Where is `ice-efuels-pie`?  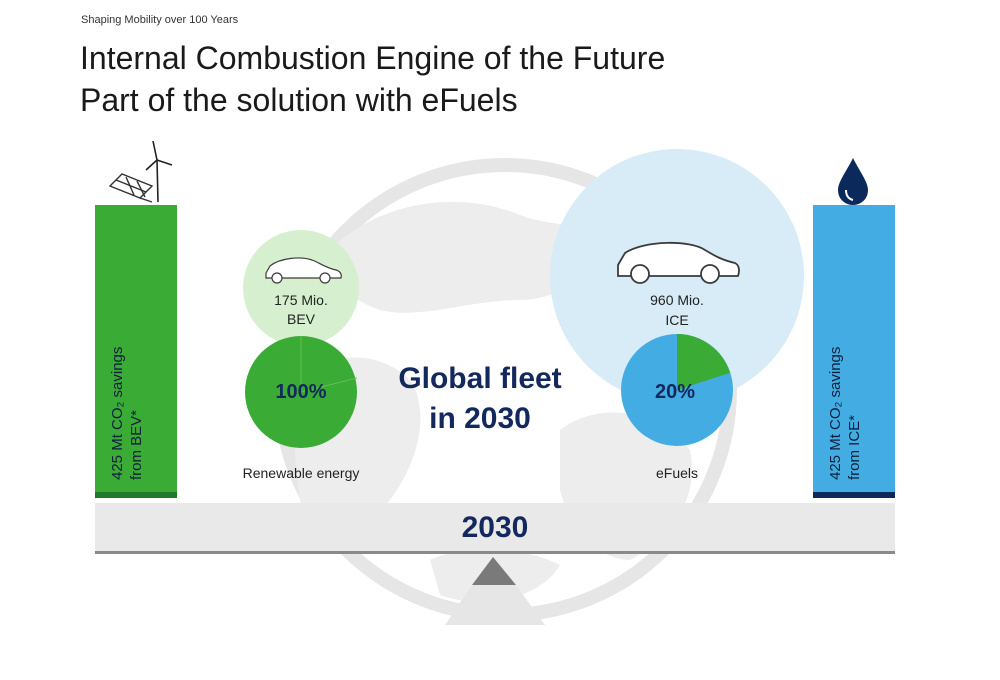
ice-efuels-pie is located at coordinates (677, 390).